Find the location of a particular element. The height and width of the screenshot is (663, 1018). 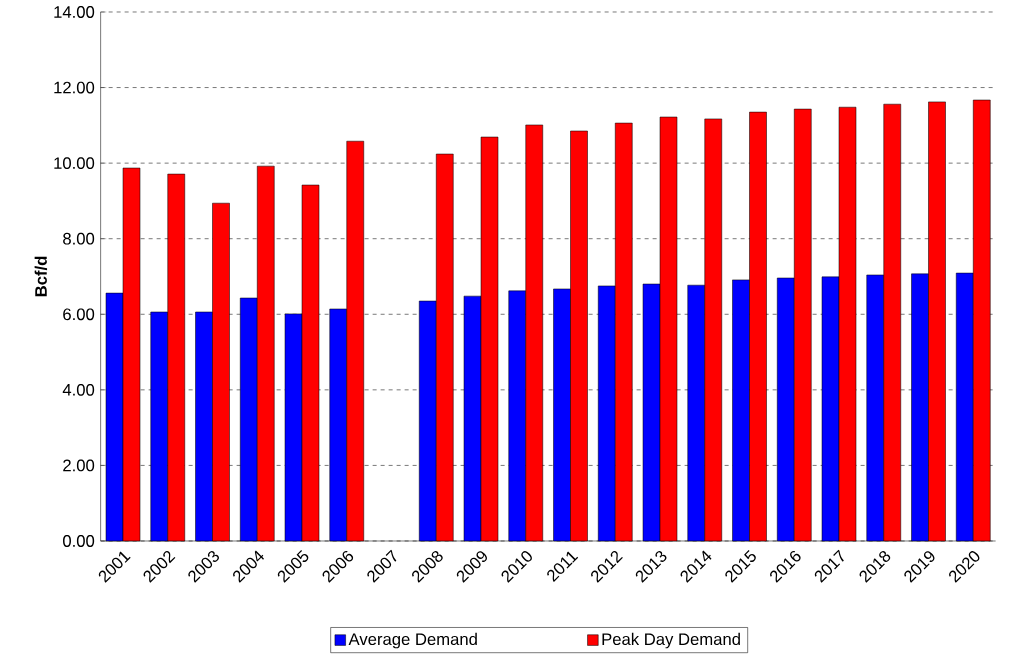

y-tick-label: 4.00 is located at coordinates (78, 389).